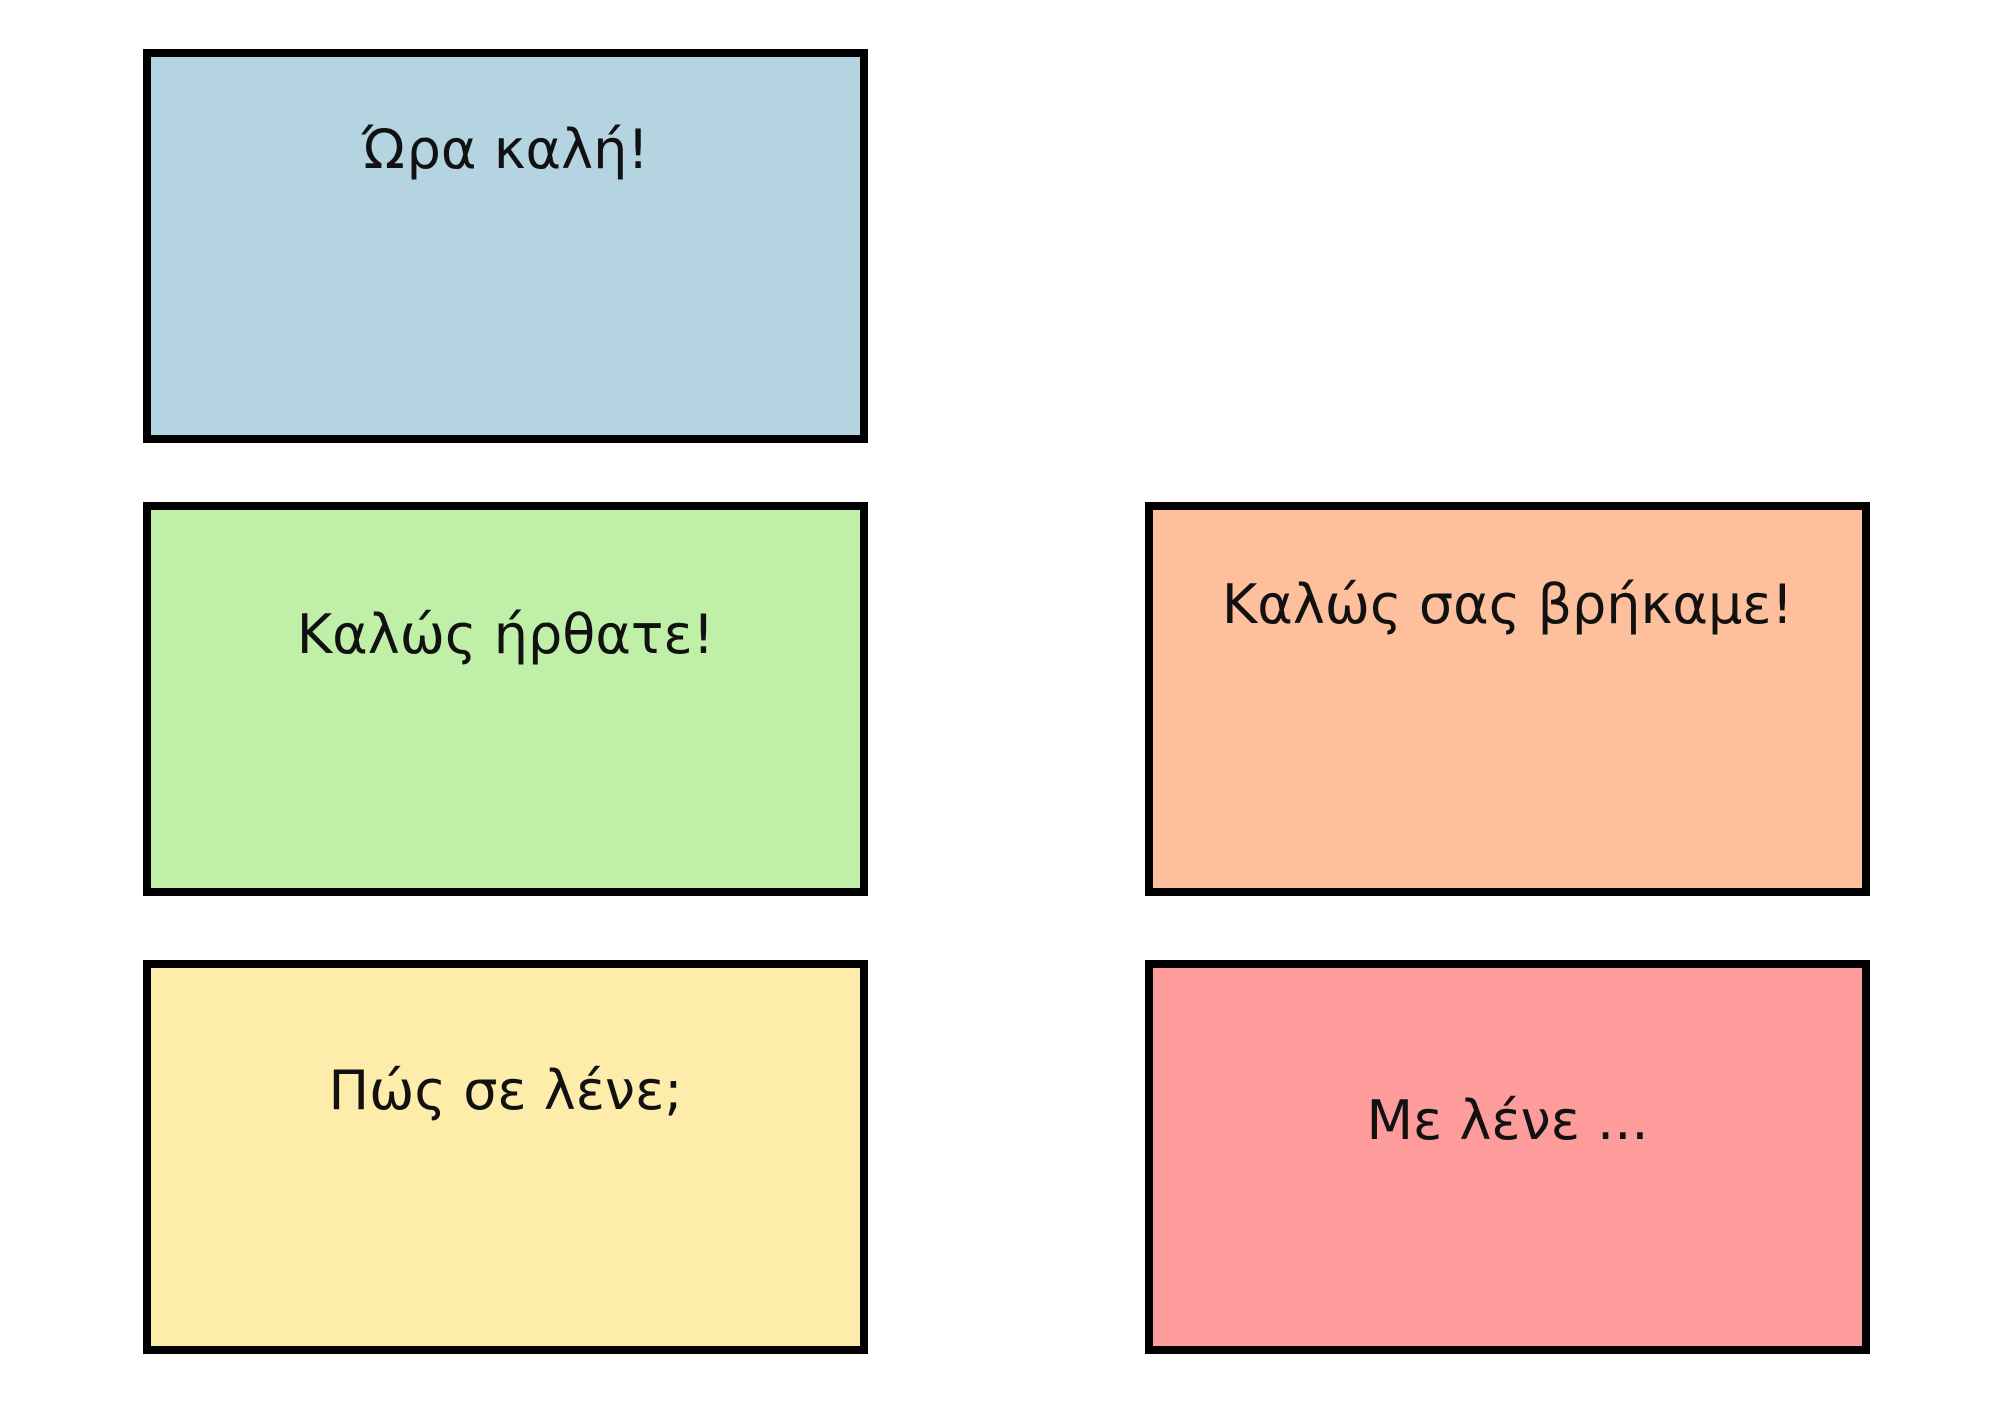  What do you see at coordinates (505, 1157) in the screenshot?
I see `phrase-card-pos-se-lene: Πώς σε λένε;` at bounding box center [505, 1157].